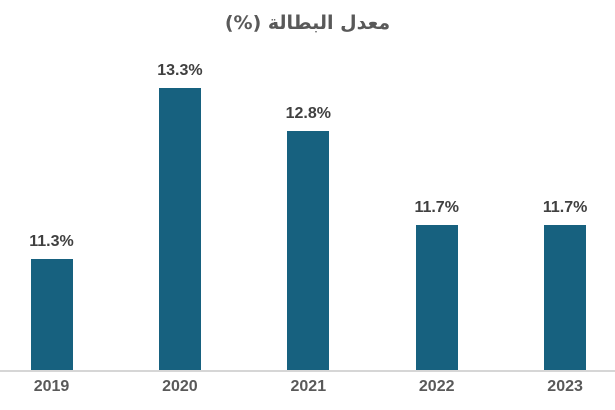 The image size is (615, 410). Describe the element at coordinates (308, 250) in the screenshot. I see `bar-2021` at that location.